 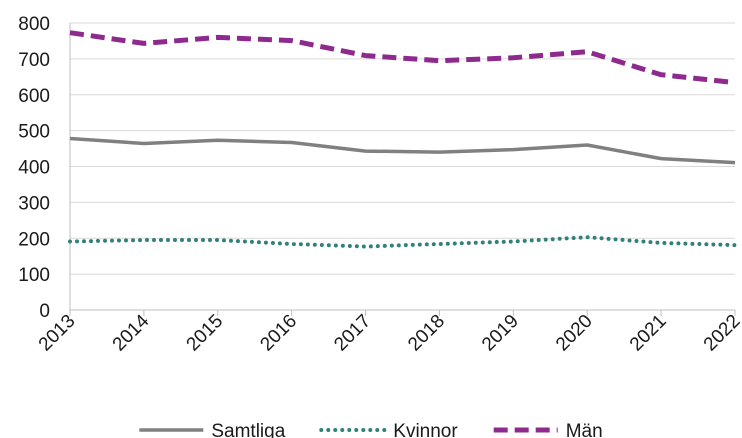 I want to click on legend: Samtliga Kvinnor Män, so click(x=371, y=429).